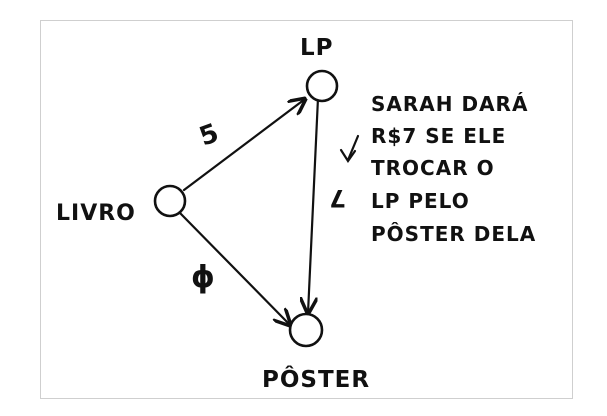 The image size is (607, 416). Describe the element at coordinates (203, 277) in the screenshot. I see `edge-weight-livro-poster: ϕ` at that location.